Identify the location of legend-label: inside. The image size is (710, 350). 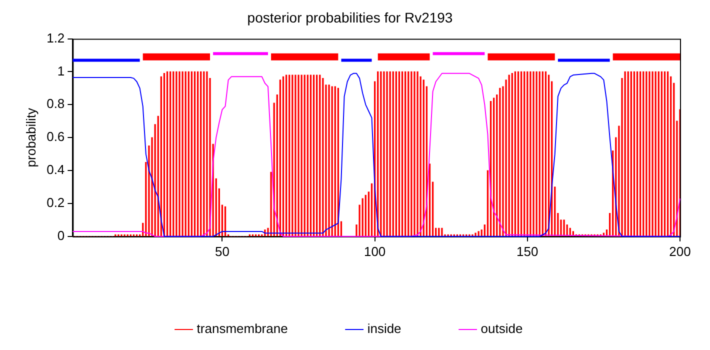
(384, 328).